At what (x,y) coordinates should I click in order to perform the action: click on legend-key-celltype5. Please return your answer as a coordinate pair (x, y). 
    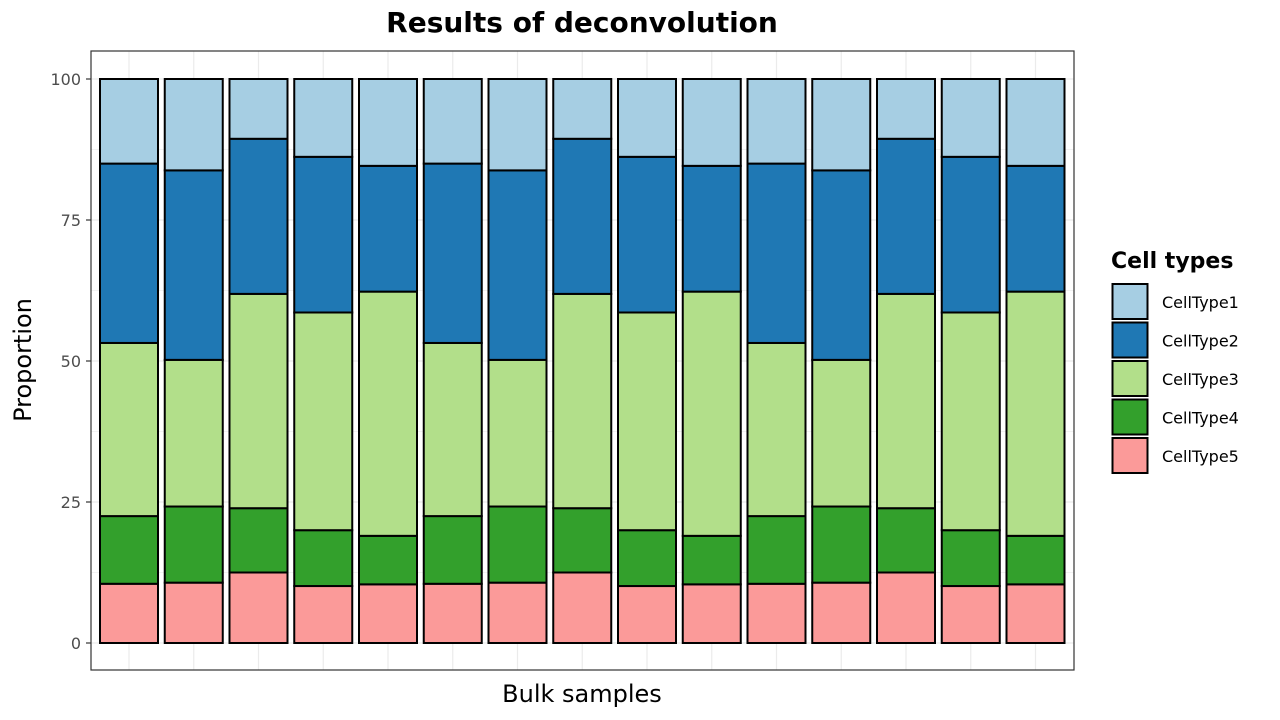
    Looking at the image, I should click on (1130, 455).